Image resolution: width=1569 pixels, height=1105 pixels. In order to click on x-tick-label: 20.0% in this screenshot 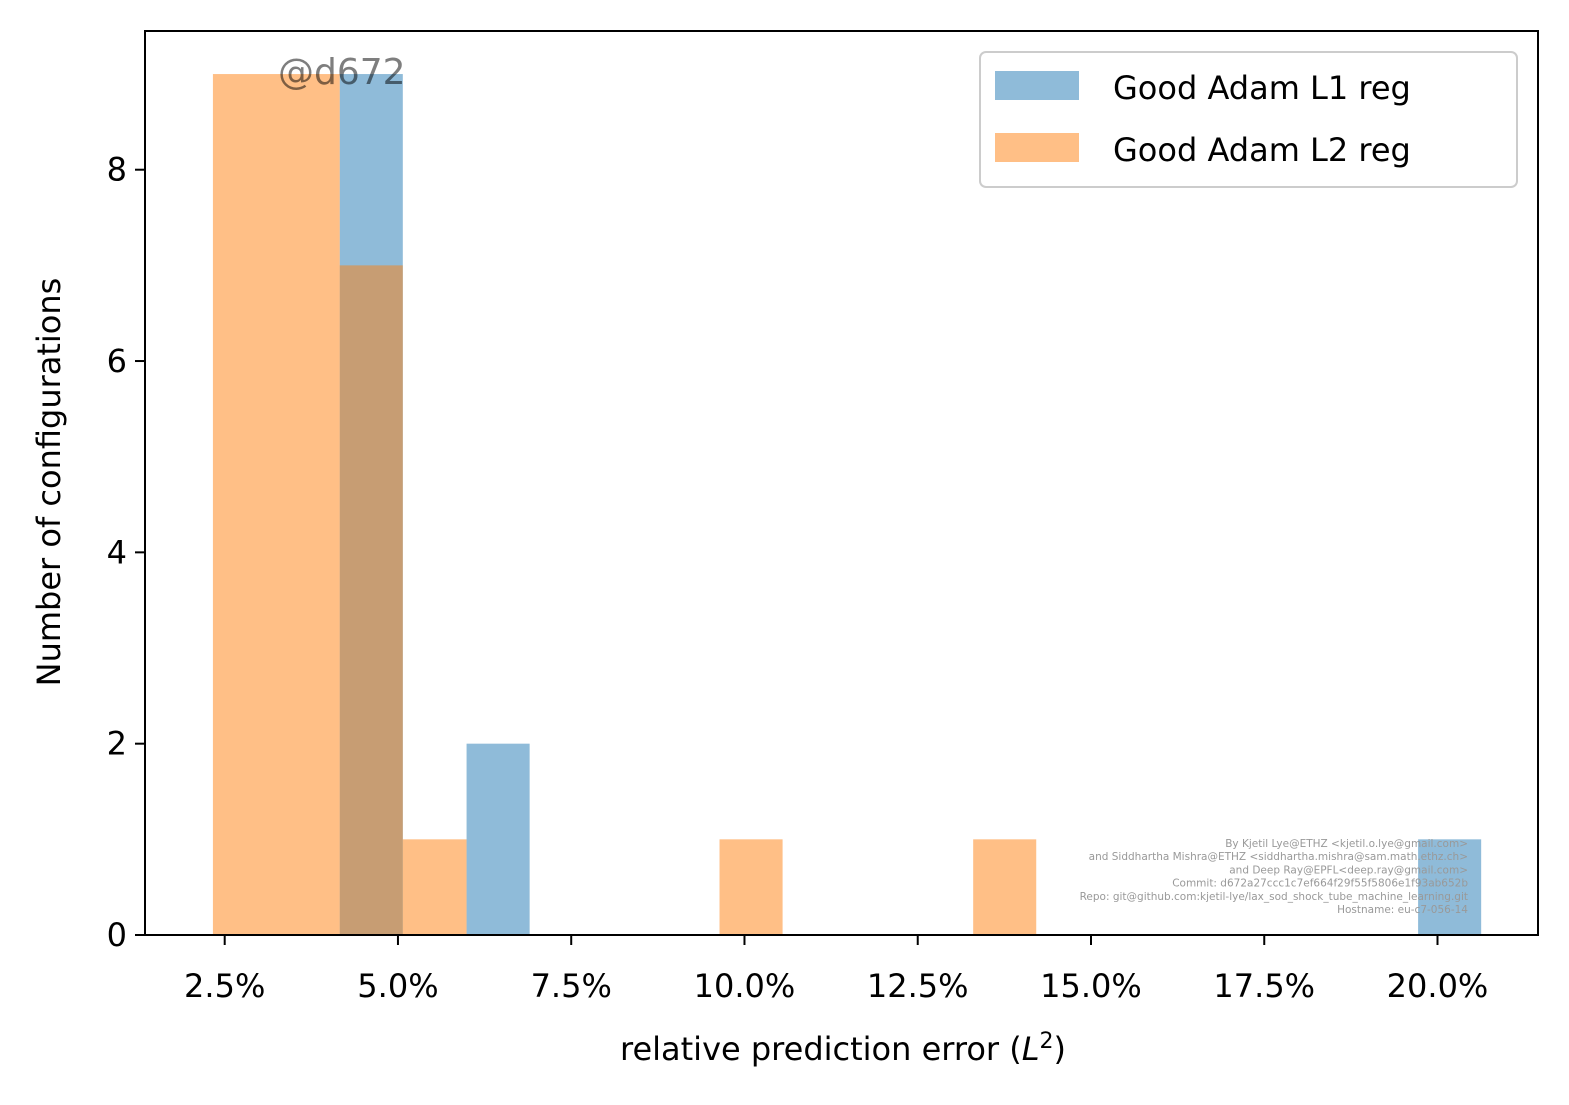, I will do `click(1438, 986)`.